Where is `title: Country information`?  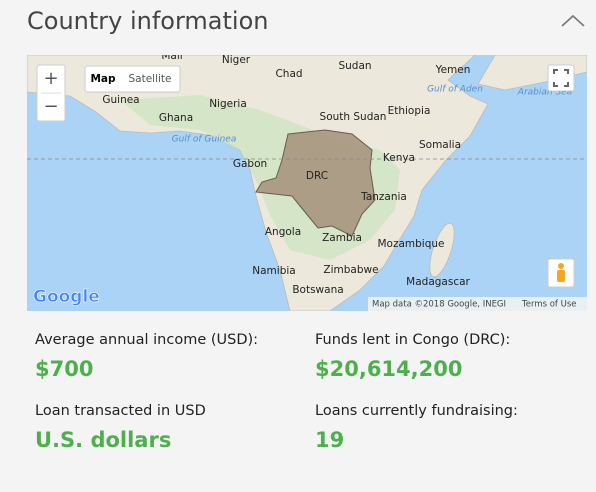 title: Country information is located at coordinates (148, 21).